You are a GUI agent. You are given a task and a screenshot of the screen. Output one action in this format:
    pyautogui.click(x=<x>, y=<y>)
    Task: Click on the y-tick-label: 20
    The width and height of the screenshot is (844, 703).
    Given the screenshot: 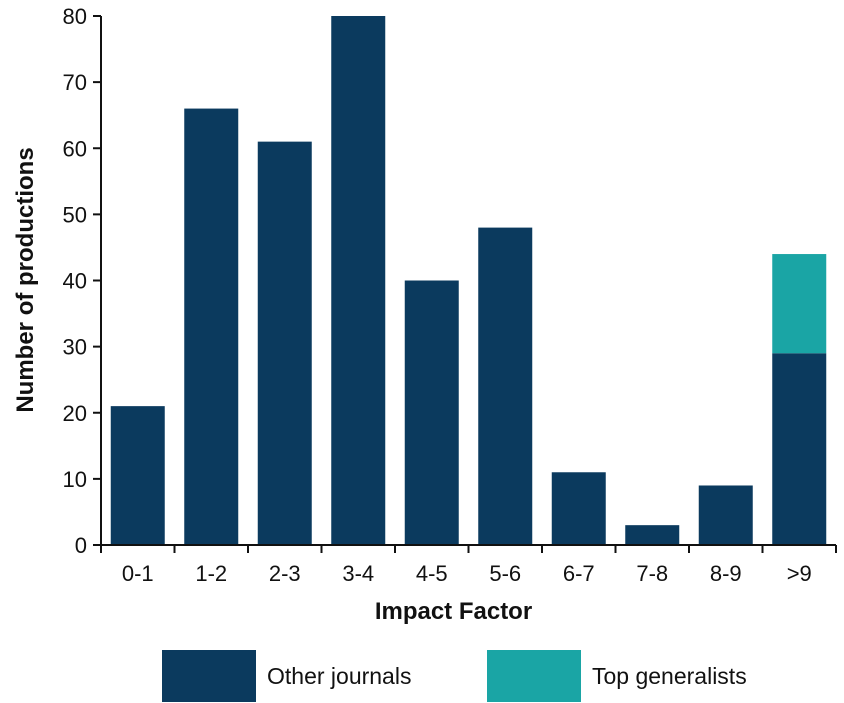 What is the action you would take?
    pyautogui.click(x=75, y=413)
    